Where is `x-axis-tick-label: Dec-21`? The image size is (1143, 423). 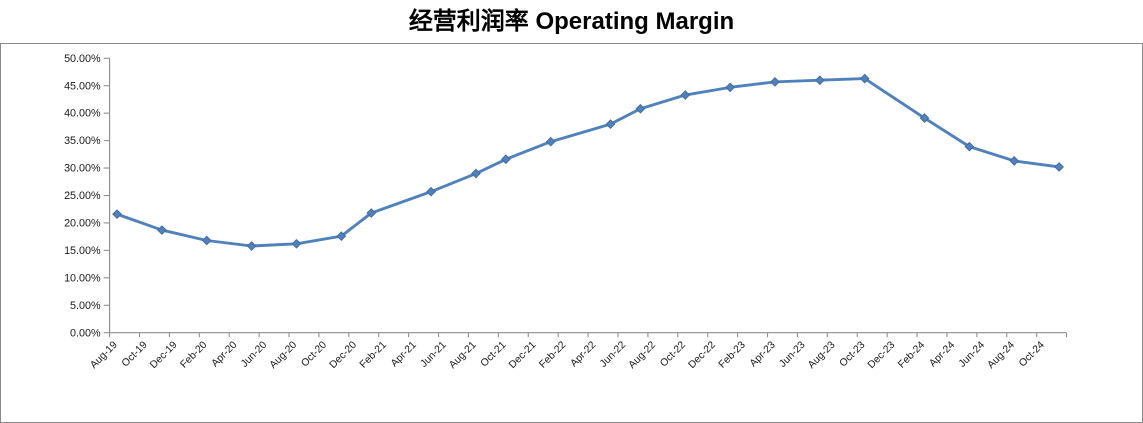 x-axis-tick-label: Dec-21 is located at coordinates (523, 355).